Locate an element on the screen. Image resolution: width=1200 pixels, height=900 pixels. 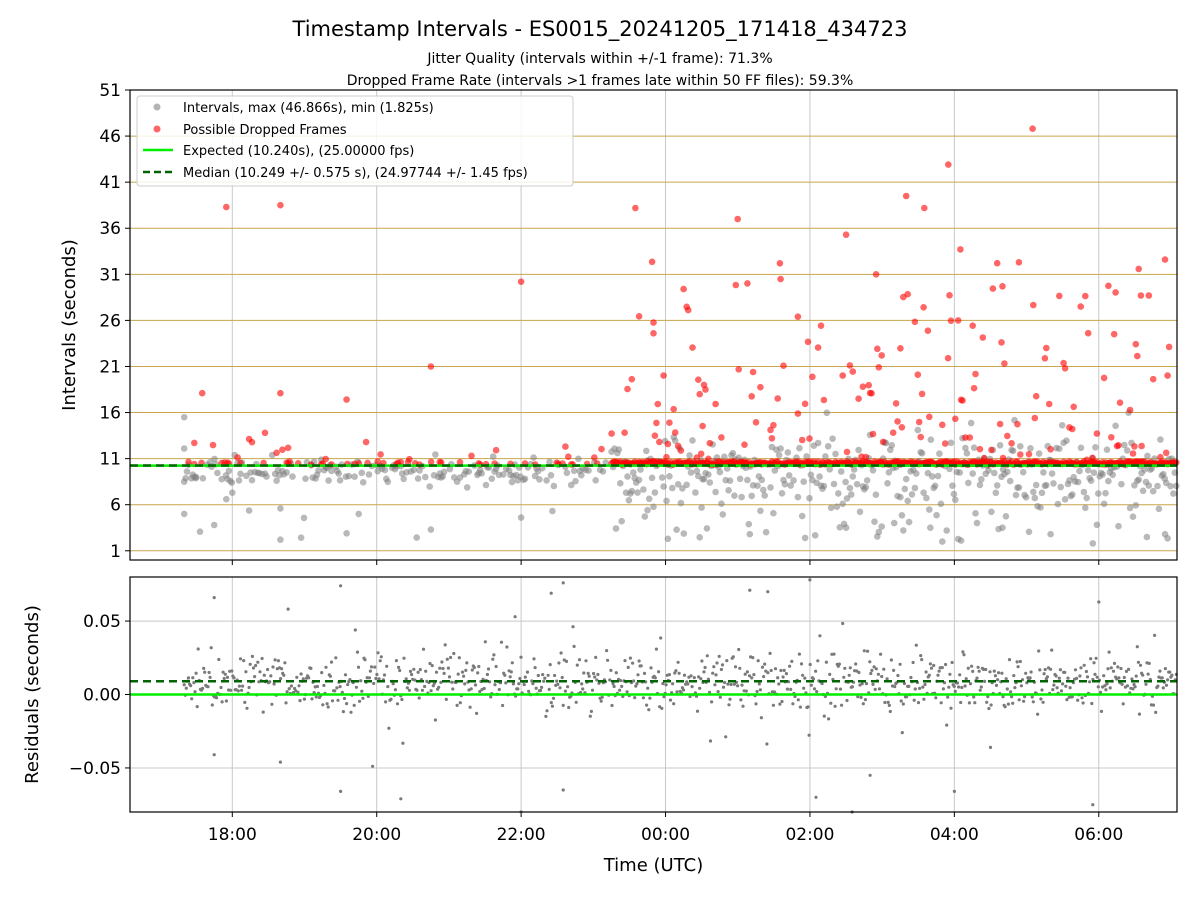
x-axis-label: Time (UTC) is located at coordinates (653, 865).